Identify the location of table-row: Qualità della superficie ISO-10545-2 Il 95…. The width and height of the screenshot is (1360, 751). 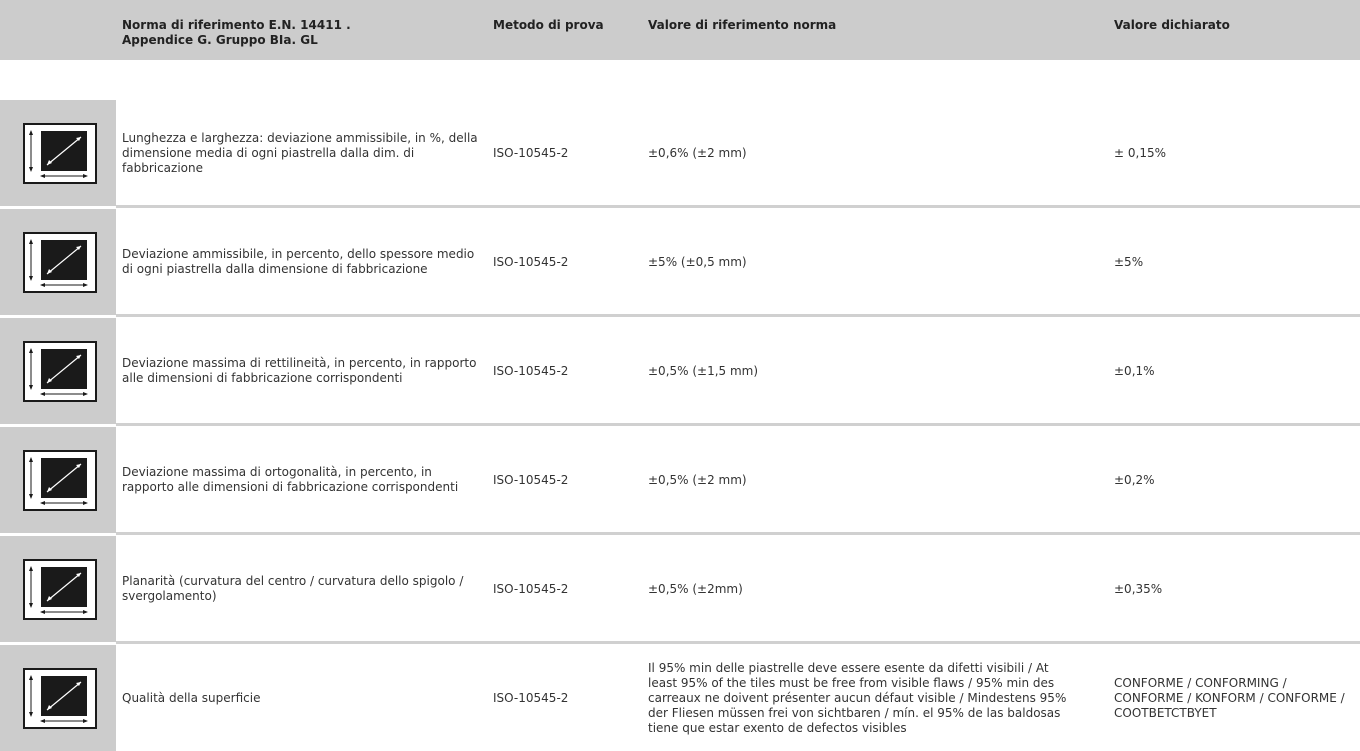
(680, 698).